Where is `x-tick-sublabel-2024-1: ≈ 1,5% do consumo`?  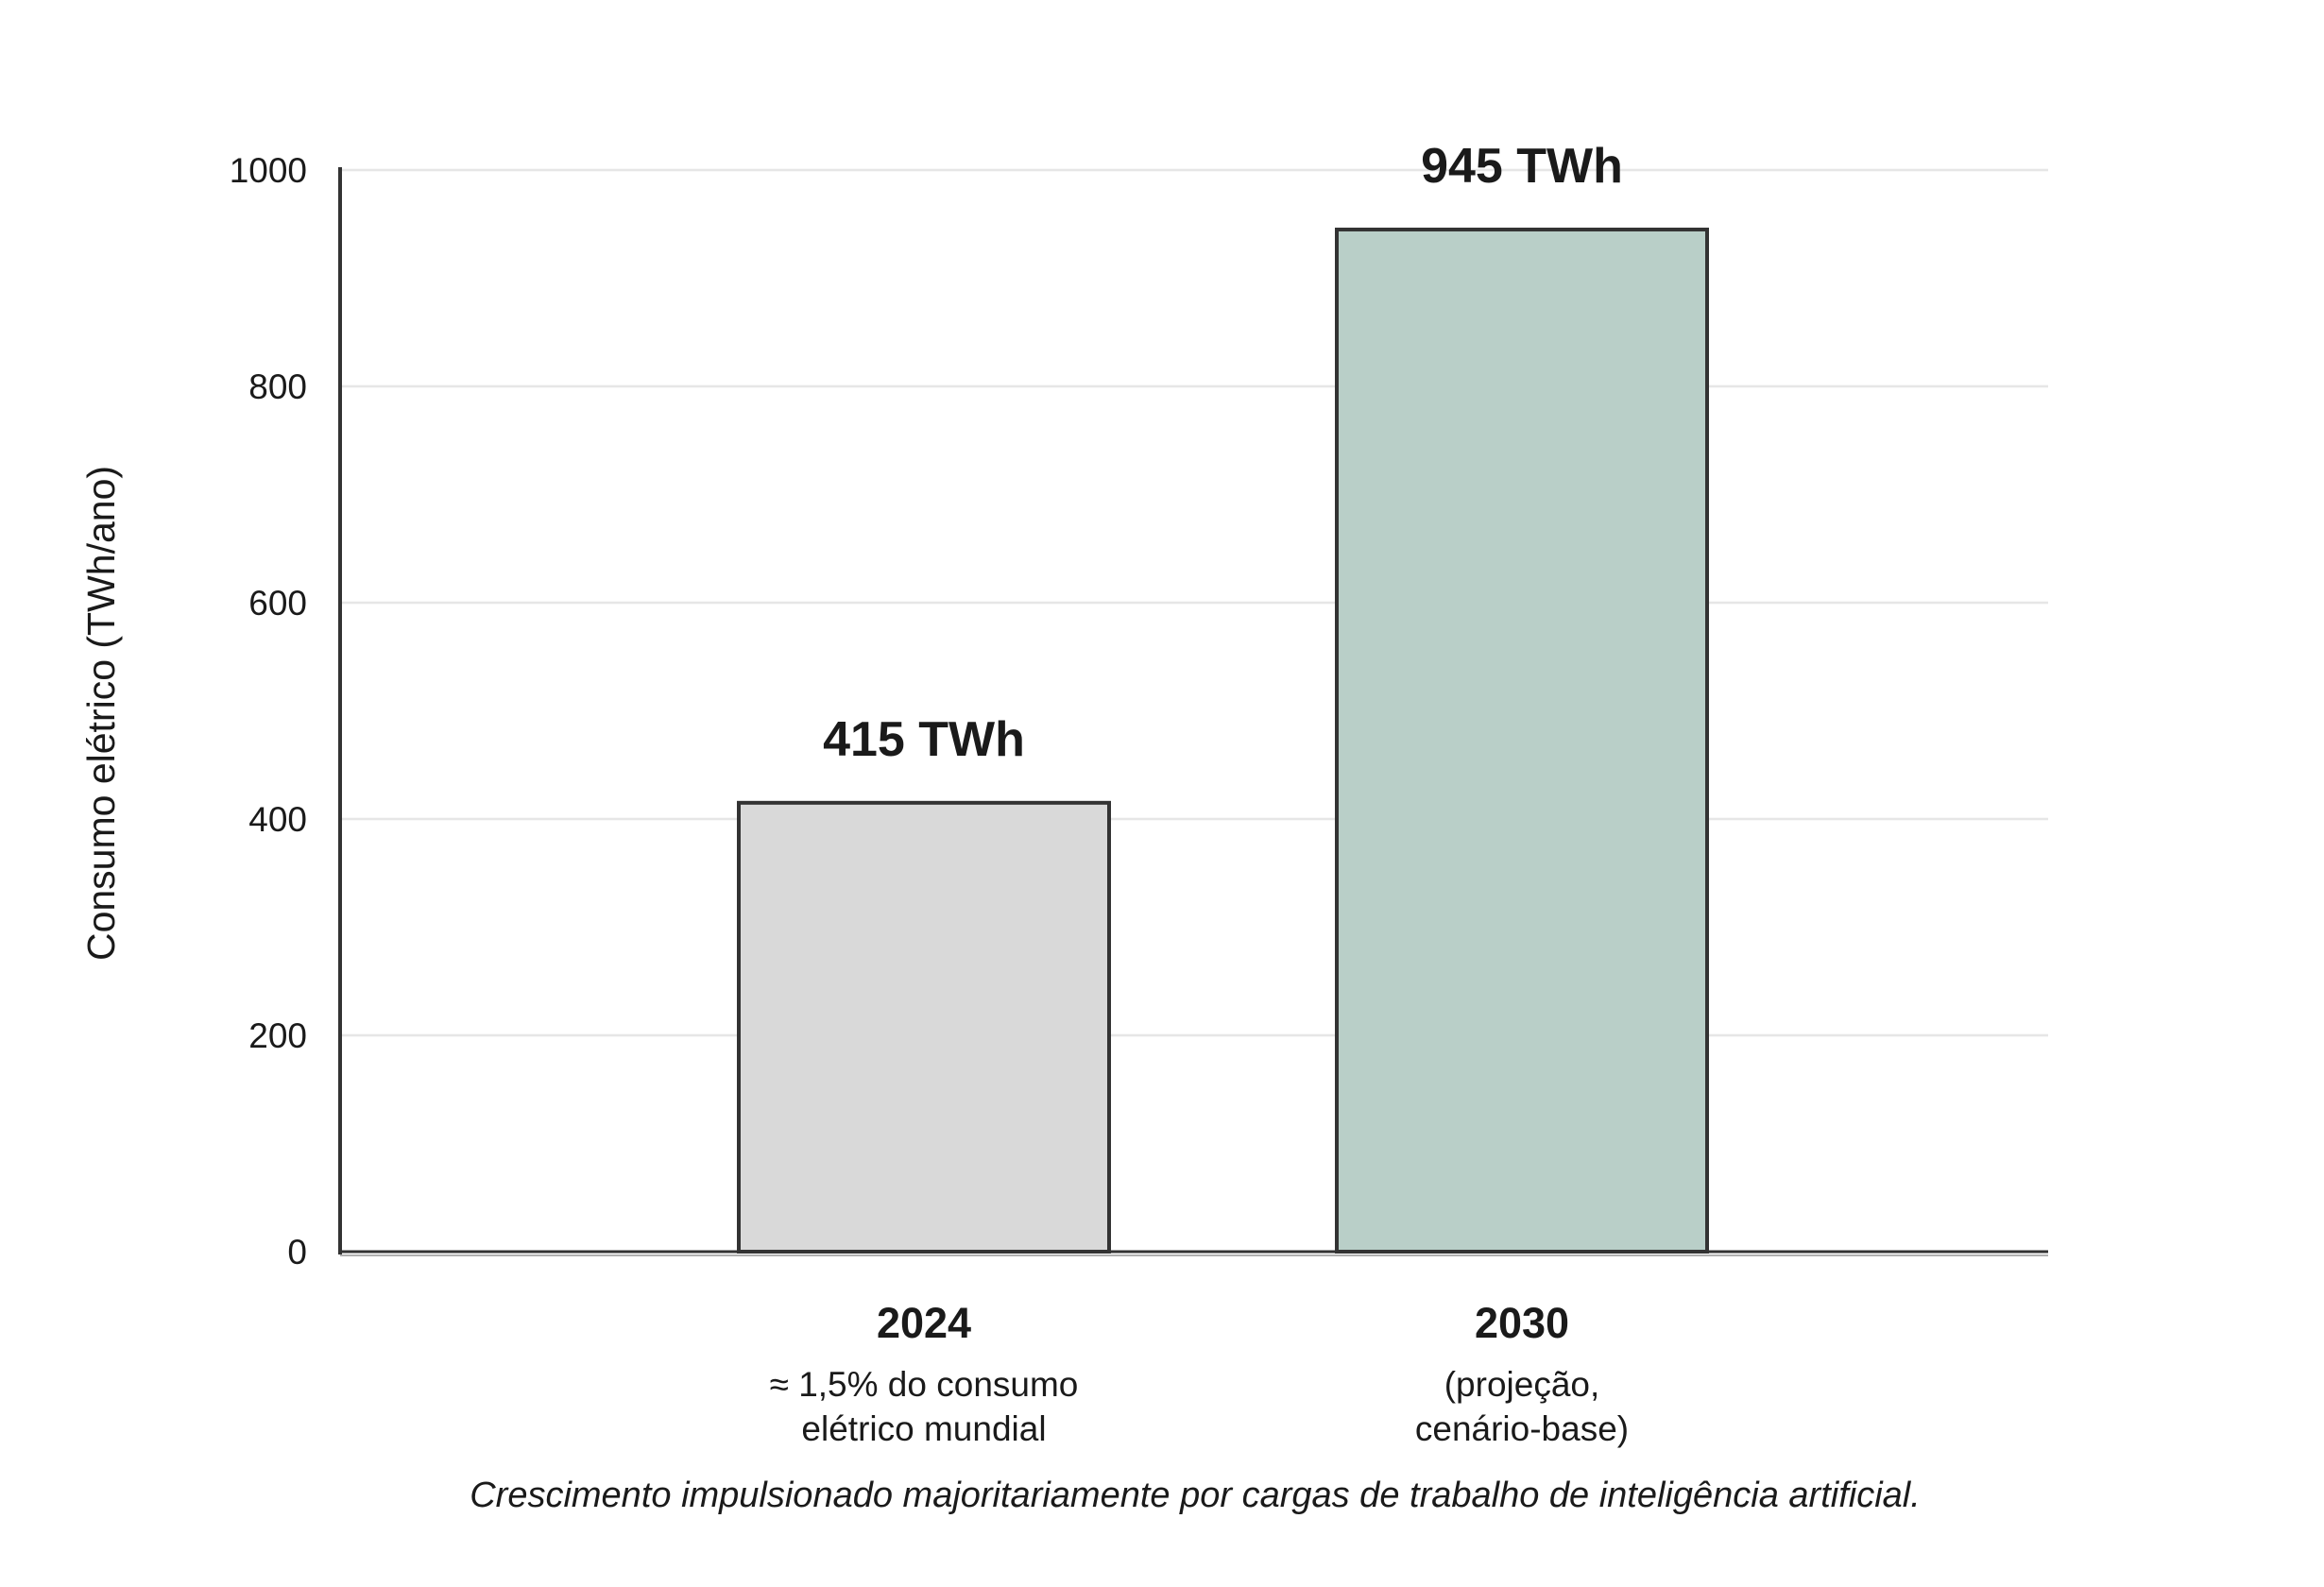 x-tick-sublabel-2024-1: ≈ 1,5% do consumo is located at coordinates (924, 1384).